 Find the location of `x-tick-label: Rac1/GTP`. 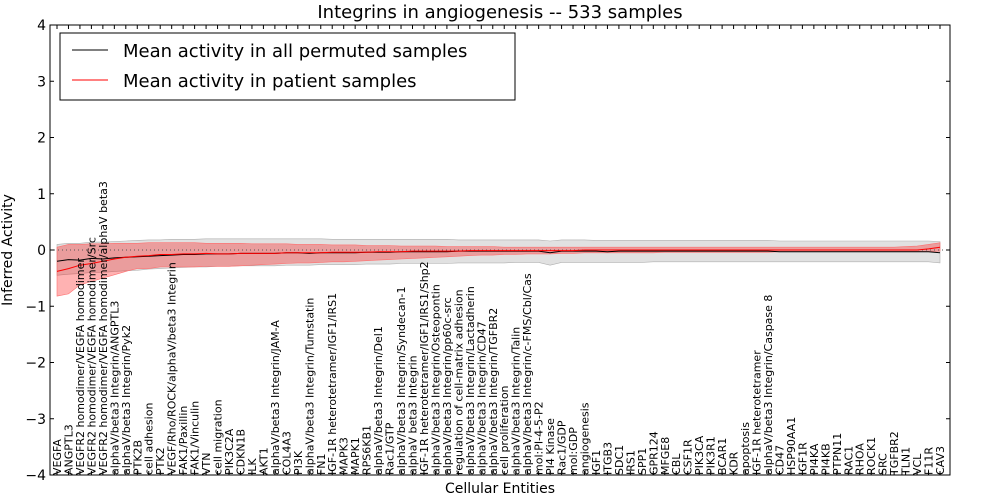

x-tick-label: Rac1/GTP is located at coordinates (390, 448).